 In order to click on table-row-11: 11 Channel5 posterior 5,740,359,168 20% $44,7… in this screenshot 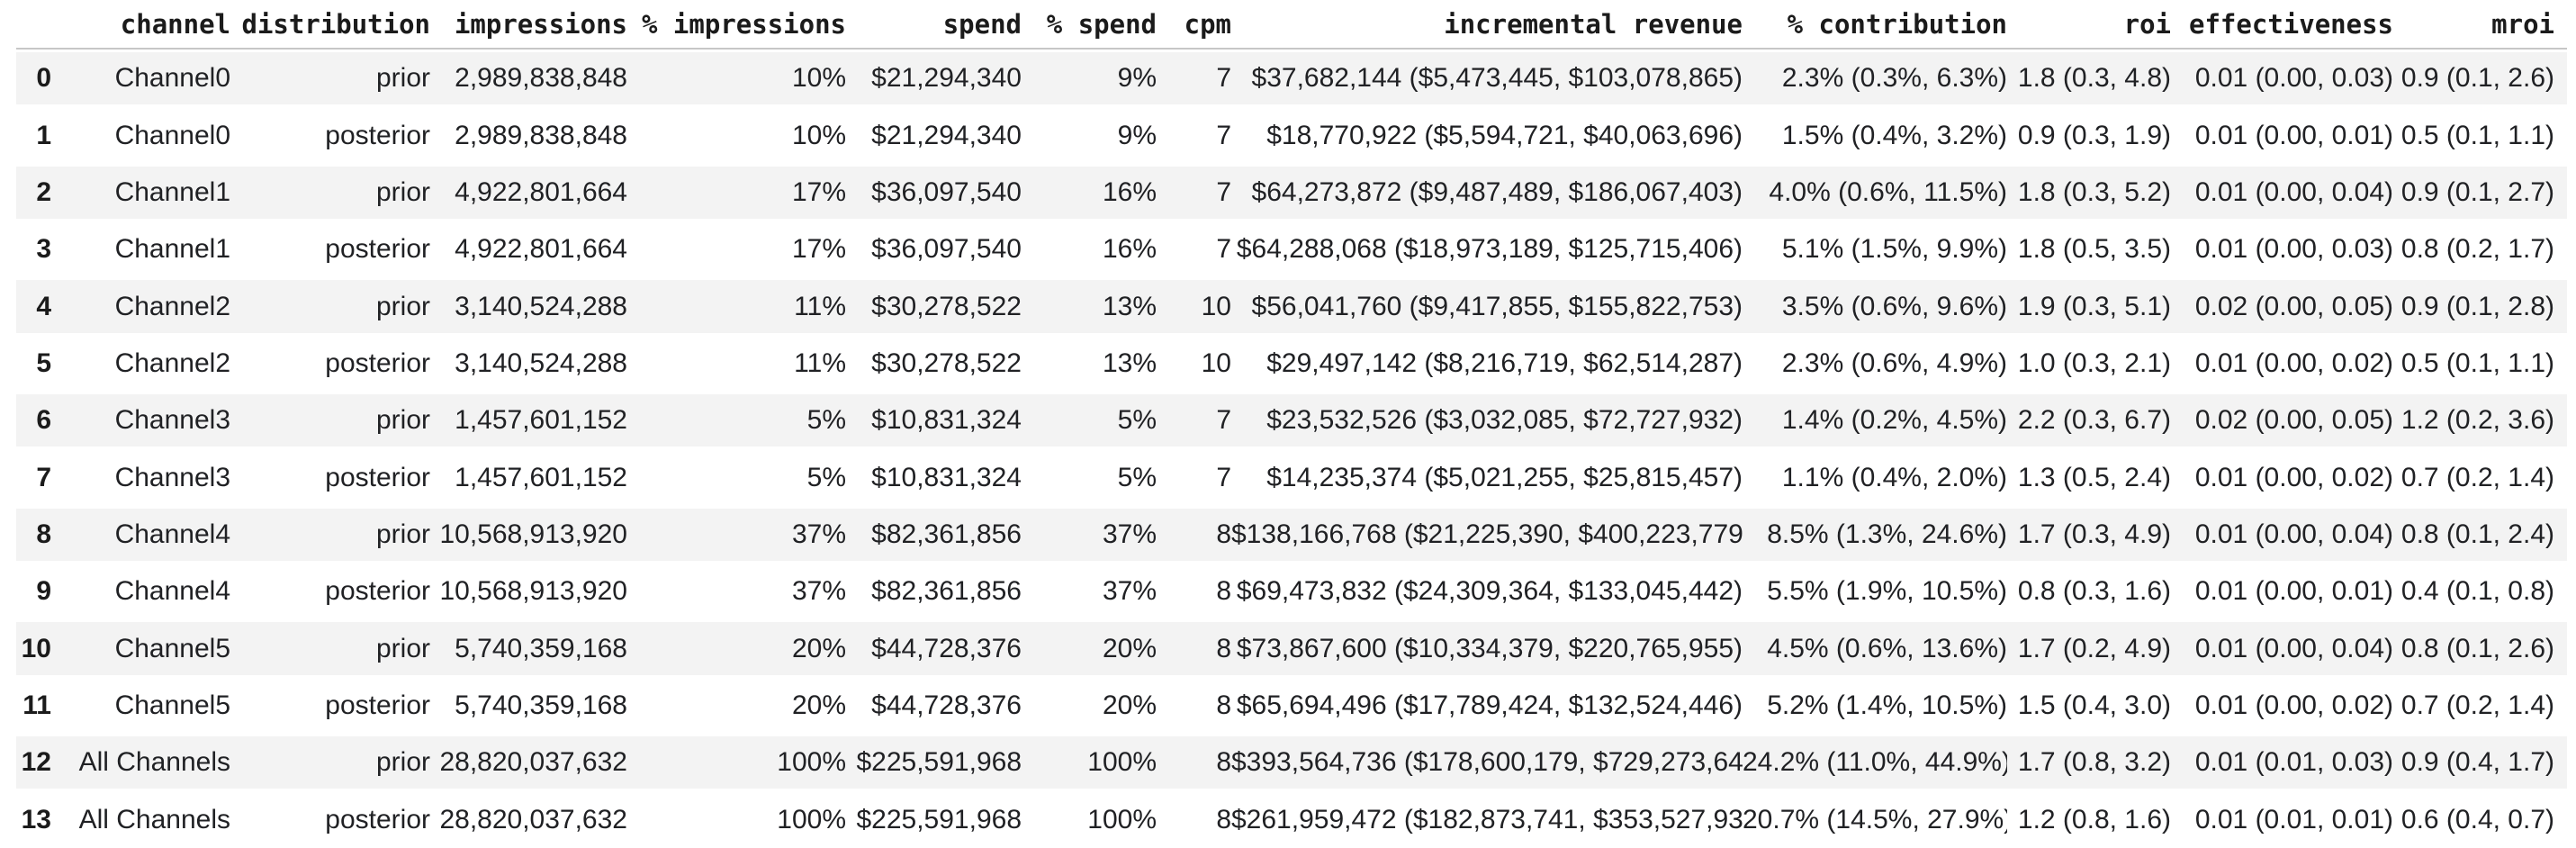, I will do `click(1291, 705)`.